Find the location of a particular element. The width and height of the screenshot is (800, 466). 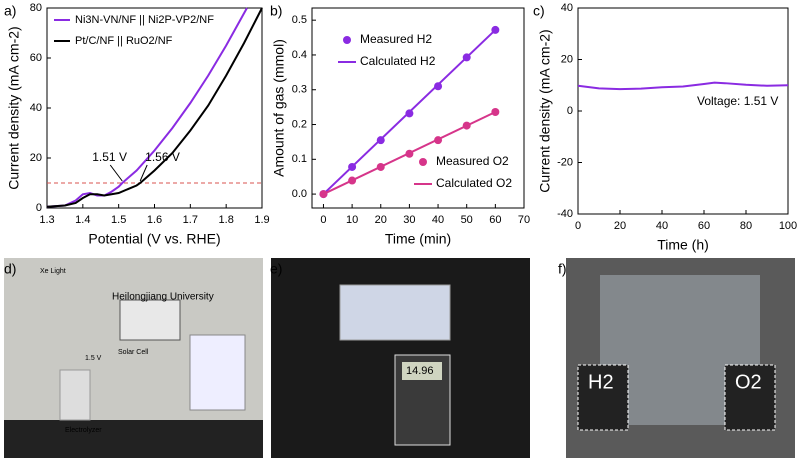

x-axis-label: Time (min) is located at coordinates (418, 239).